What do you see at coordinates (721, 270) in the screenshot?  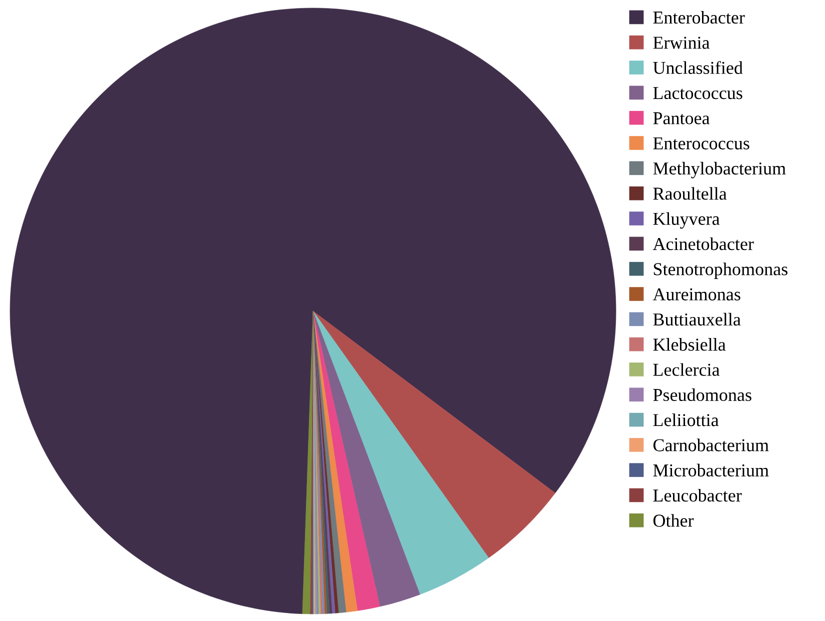 I see `legend-label: Stenotrophomonas` at bounding box center [721, 270].